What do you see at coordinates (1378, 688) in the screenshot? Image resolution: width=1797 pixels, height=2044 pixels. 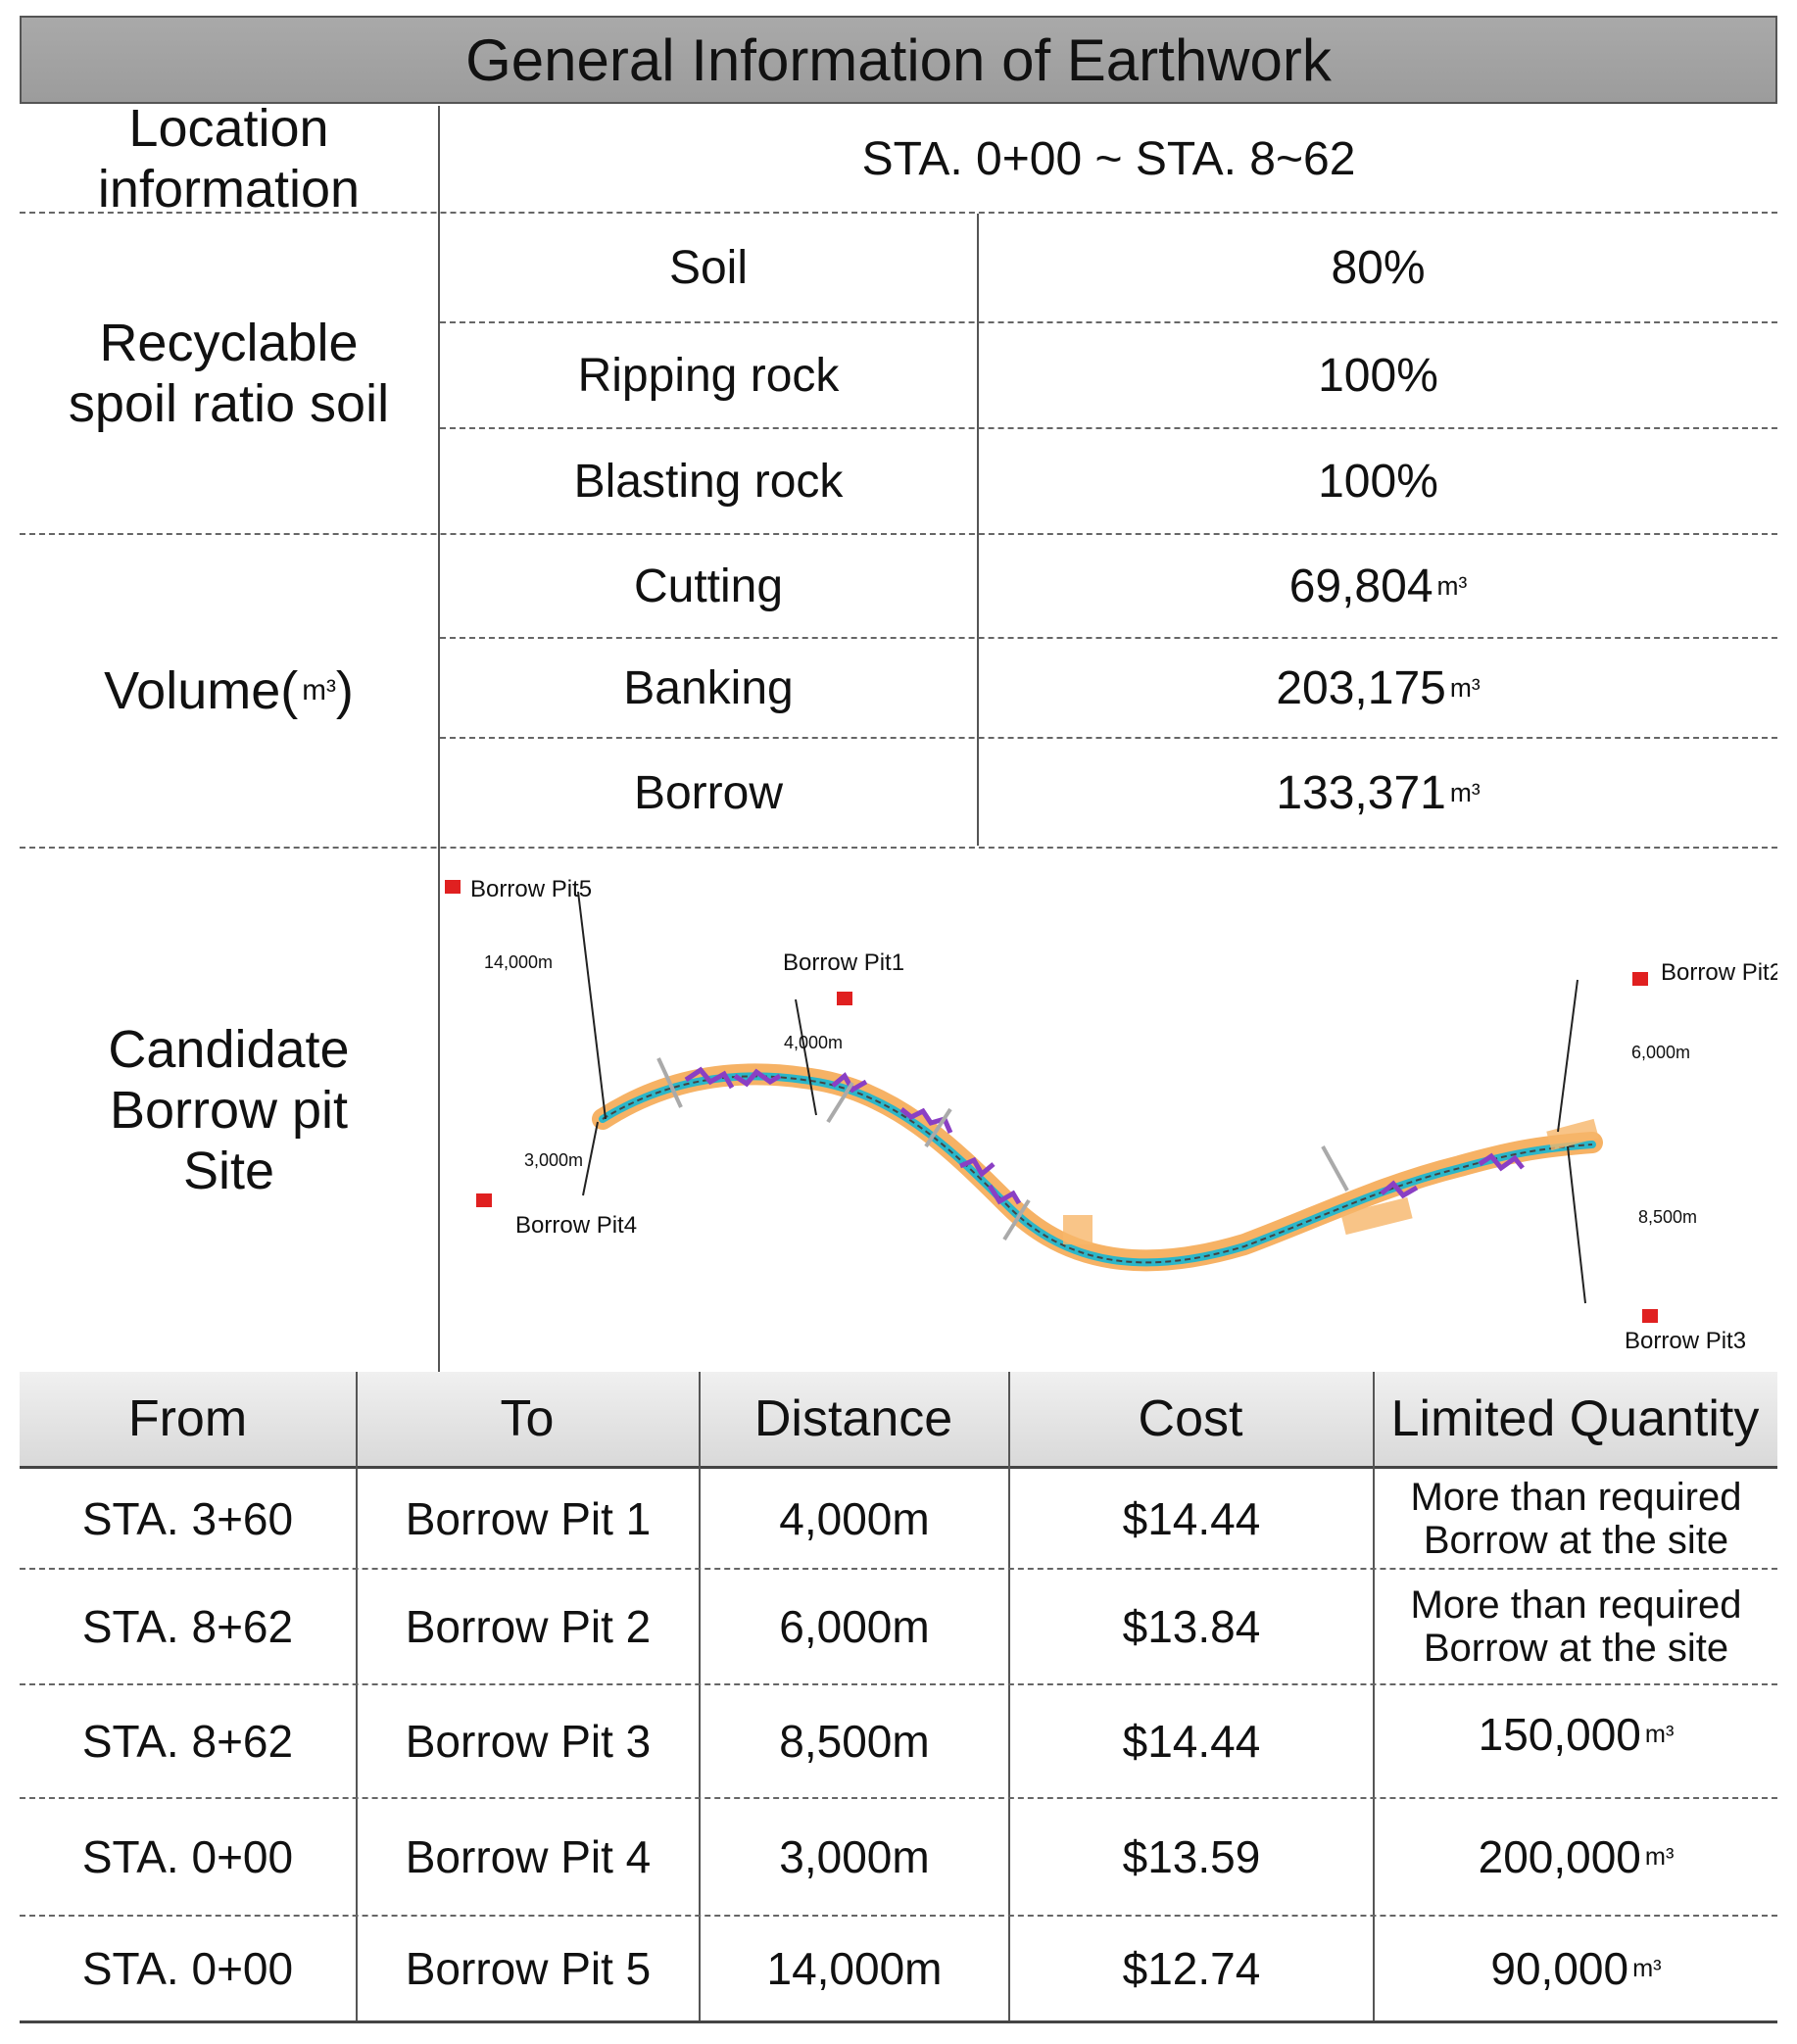 I see `banking-value: 203,175 m³` at bounding box center [1378, 688].